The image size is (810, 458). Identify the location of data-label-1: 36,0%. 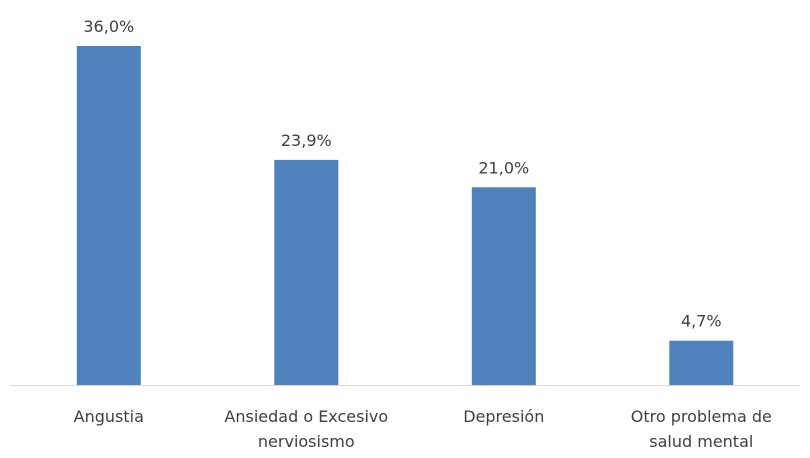
(108, 26).